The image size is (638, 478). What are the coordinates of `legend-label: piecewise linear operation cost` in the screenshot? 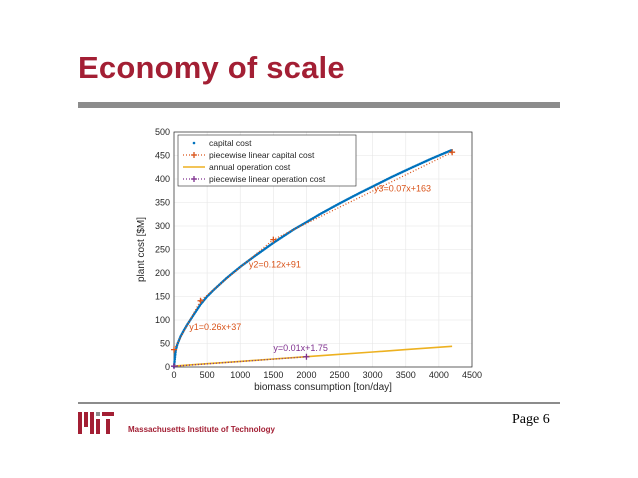 It's located at (267, 179).